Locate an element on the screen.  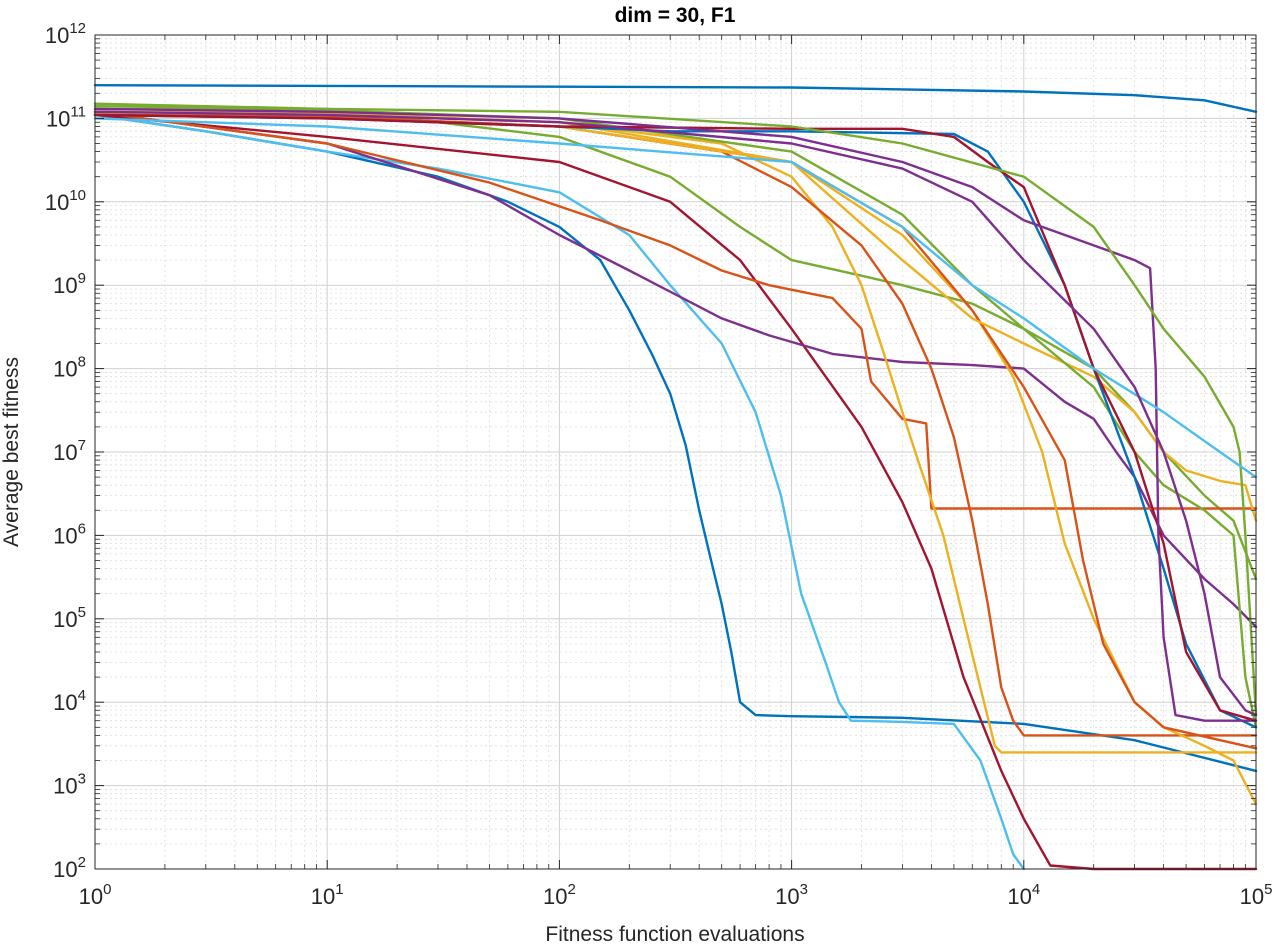
x-tick-exponent: 2 is located at coordinates (571, 889).